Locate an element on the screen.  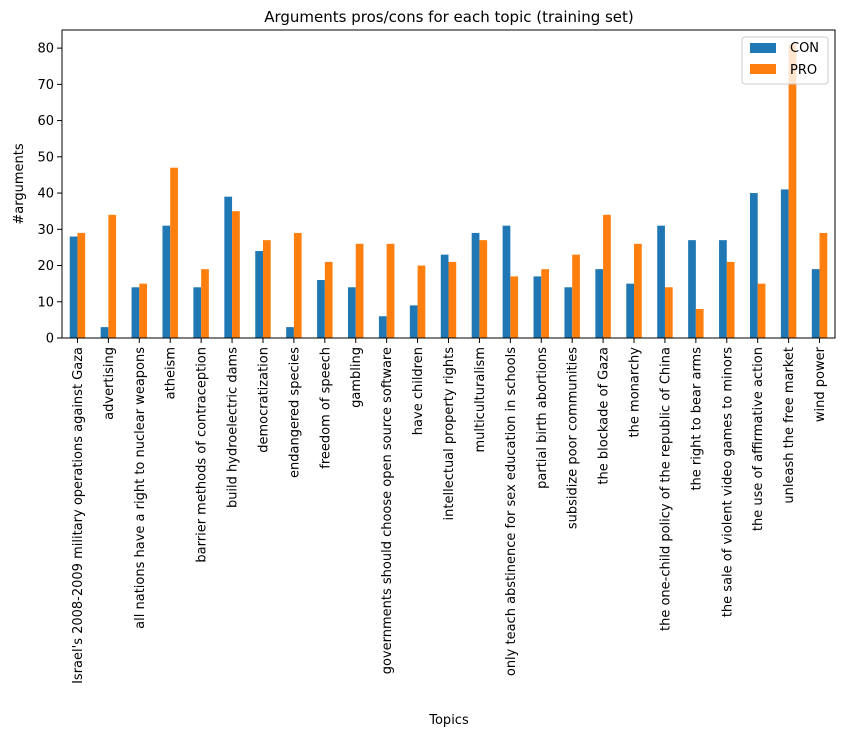
legend-swatch-pro is located at coordinates (763, 69).